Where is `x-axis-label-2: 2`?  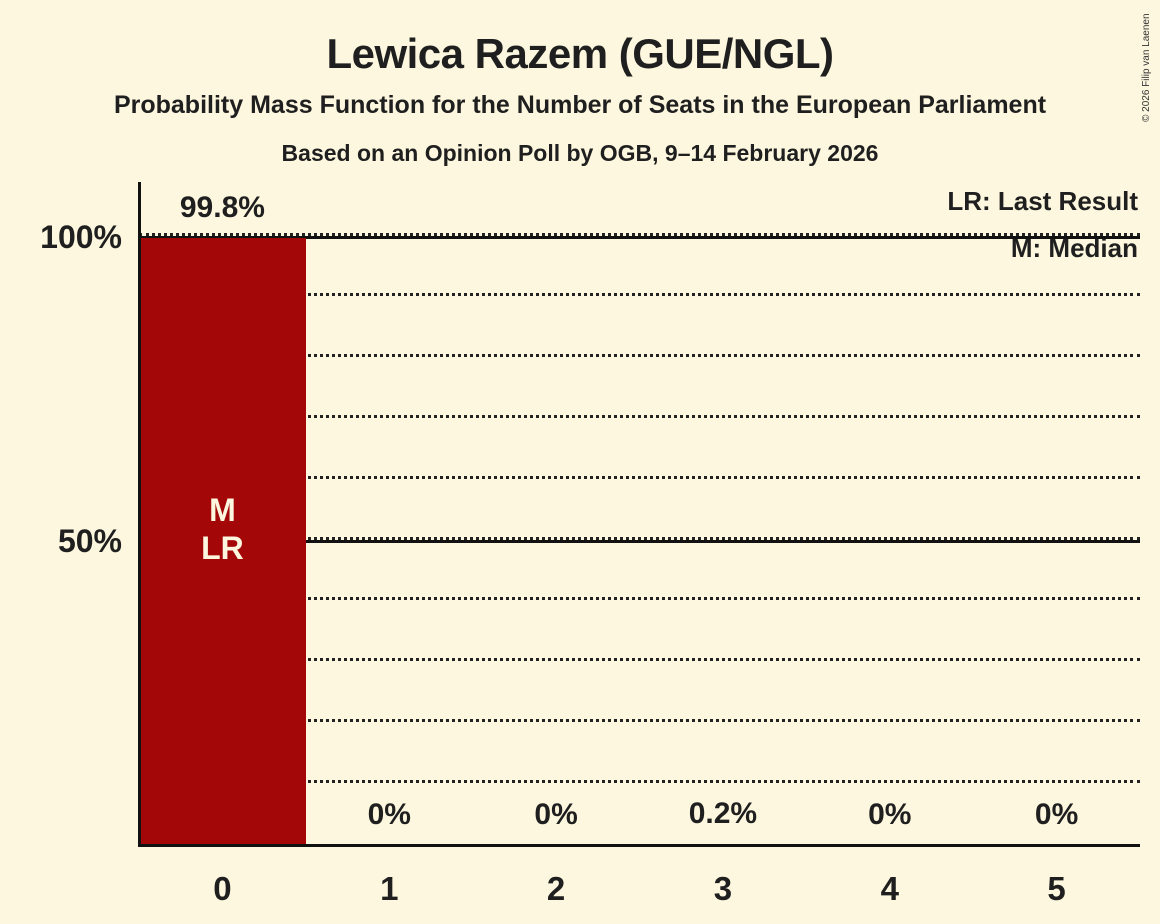
x-axis-label-2: 2 is located at coordinates (556, 888).